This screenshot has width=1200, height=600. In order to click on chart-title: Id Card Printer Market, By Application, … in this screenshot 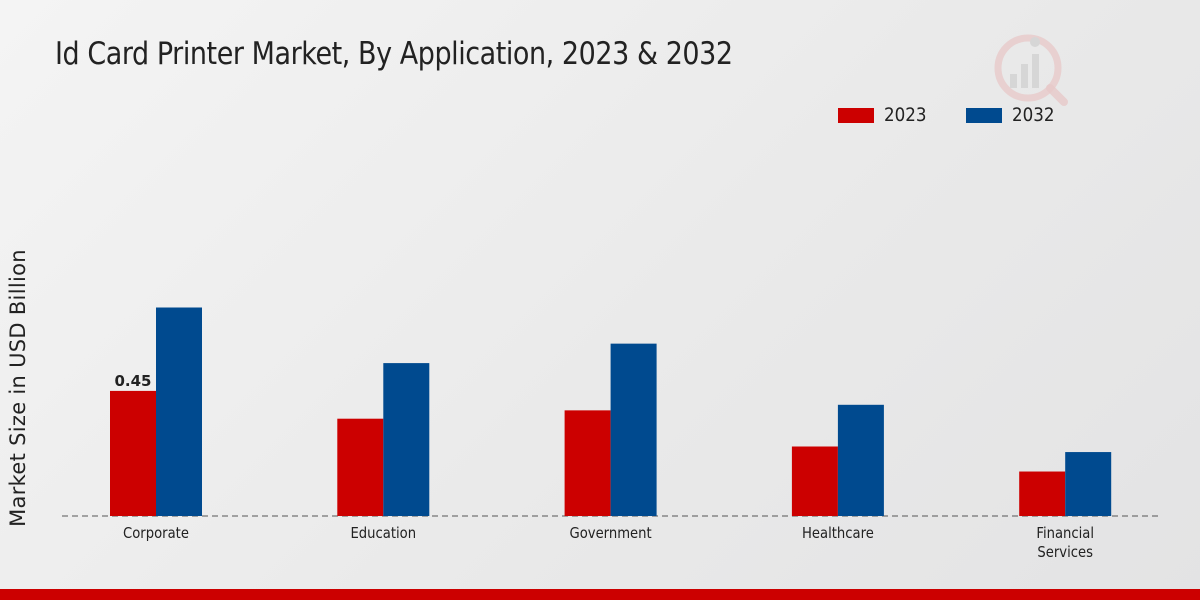, I will do `click(394, 54)`.